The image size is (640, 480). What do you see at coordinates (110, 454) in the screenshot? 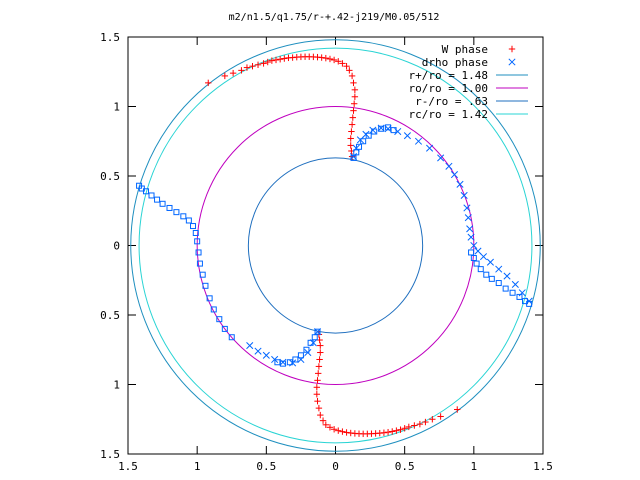
I see `y-tick-label: 1.5` at bounding box center [110, 454].